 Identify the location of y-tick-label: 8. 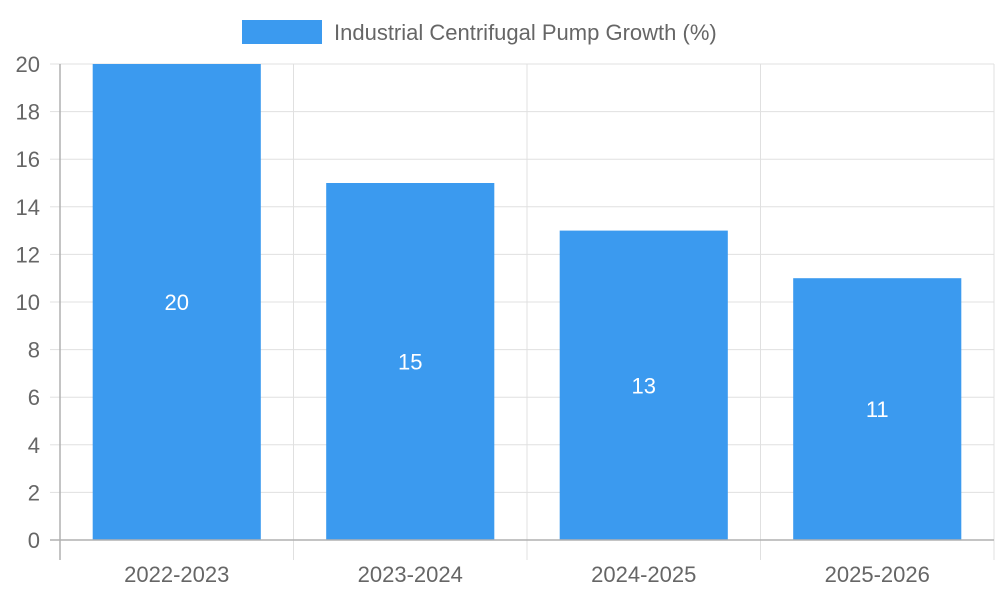
(34, 350).